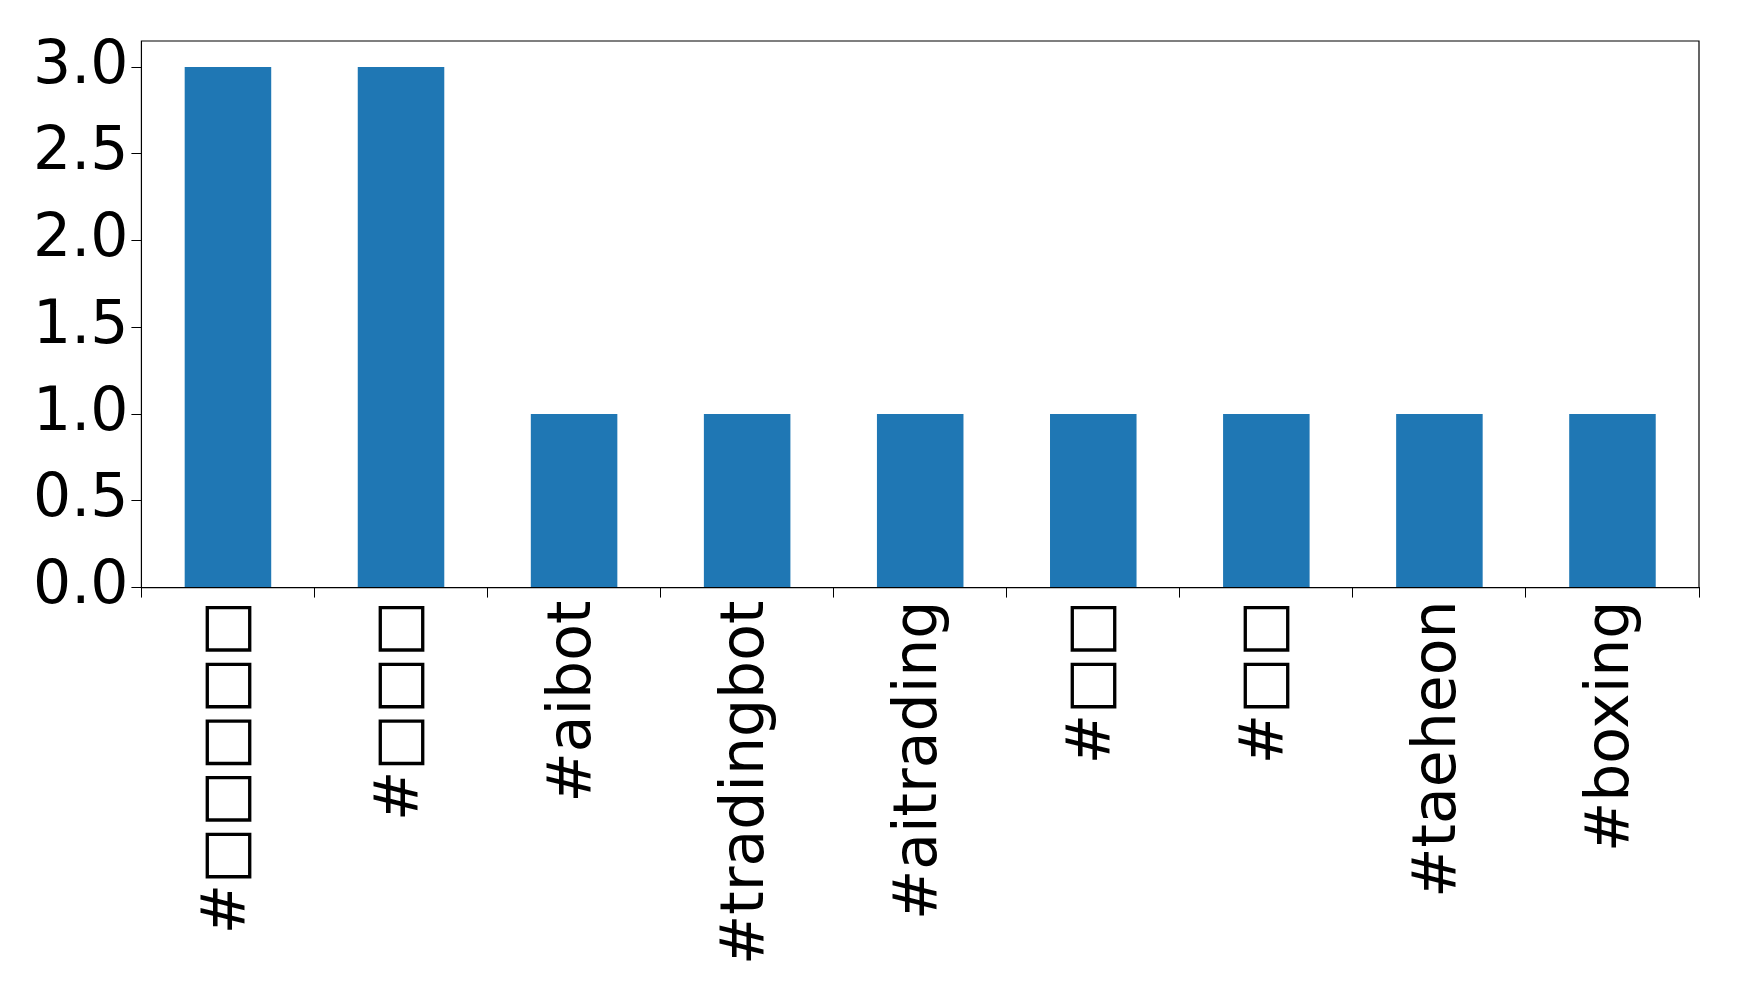 This screenshot has height=1008, width=1739. What do you see at coordinates (81, 408) in the screenshot?
I see `y-tick-label: 1.0` at bounding box center [81, 408].